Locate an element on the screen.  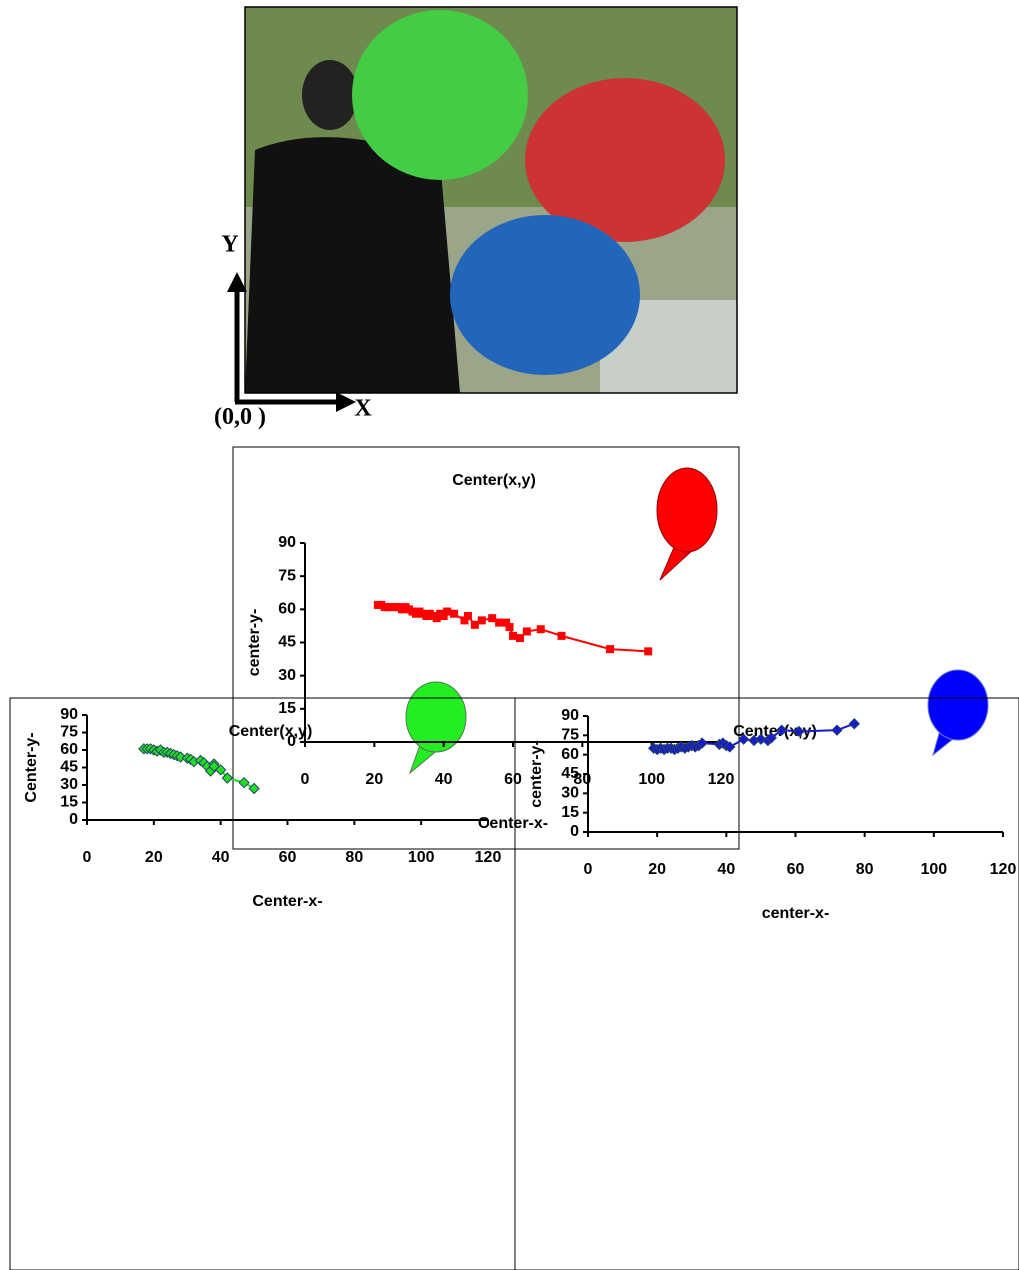
x-arrow-head is located at coordinates (346, 402).